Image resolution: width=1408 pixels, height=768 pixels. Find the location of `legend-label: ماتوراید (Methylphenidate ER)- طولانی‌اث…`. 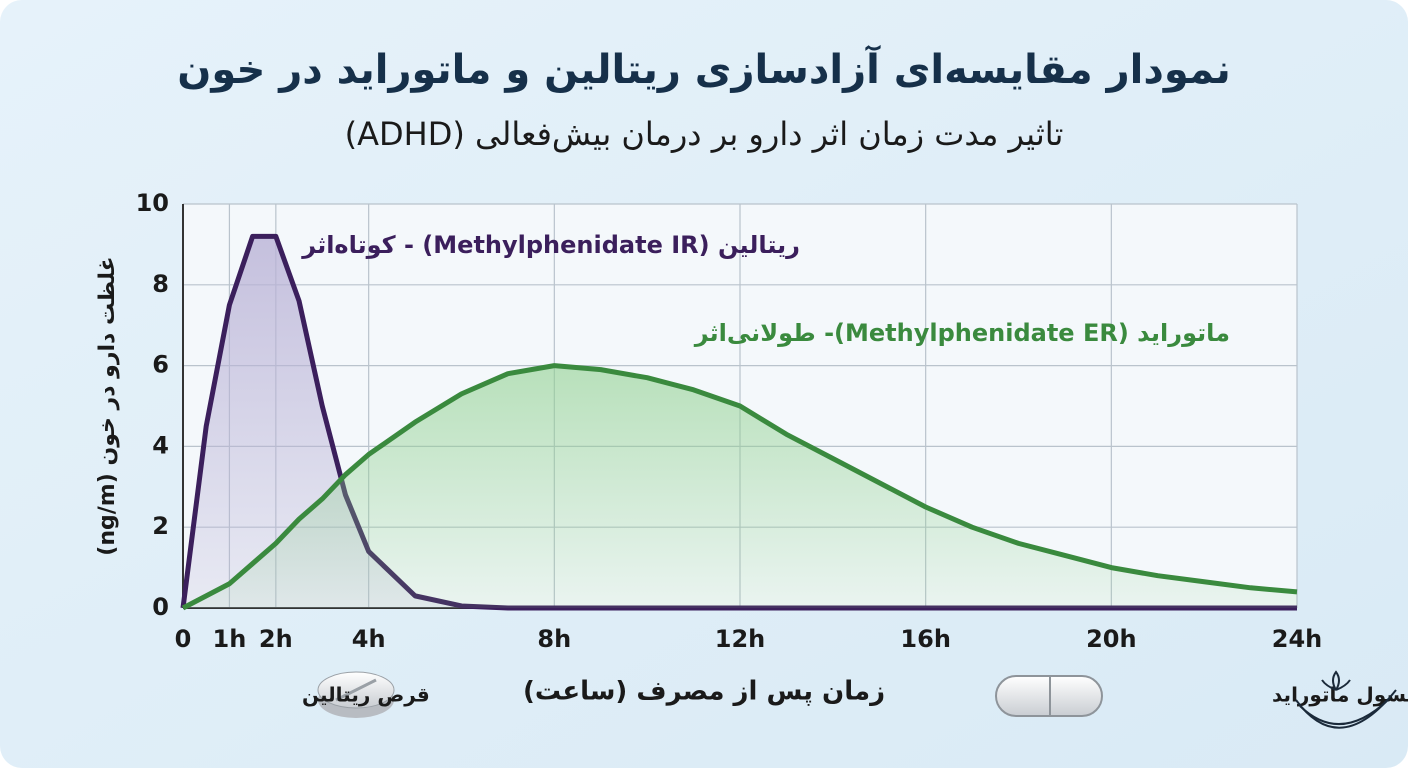

legend-label: ماتوراید (Methylphenidate ER)- طولانی‌اث… is located at coordinates (962, 333).